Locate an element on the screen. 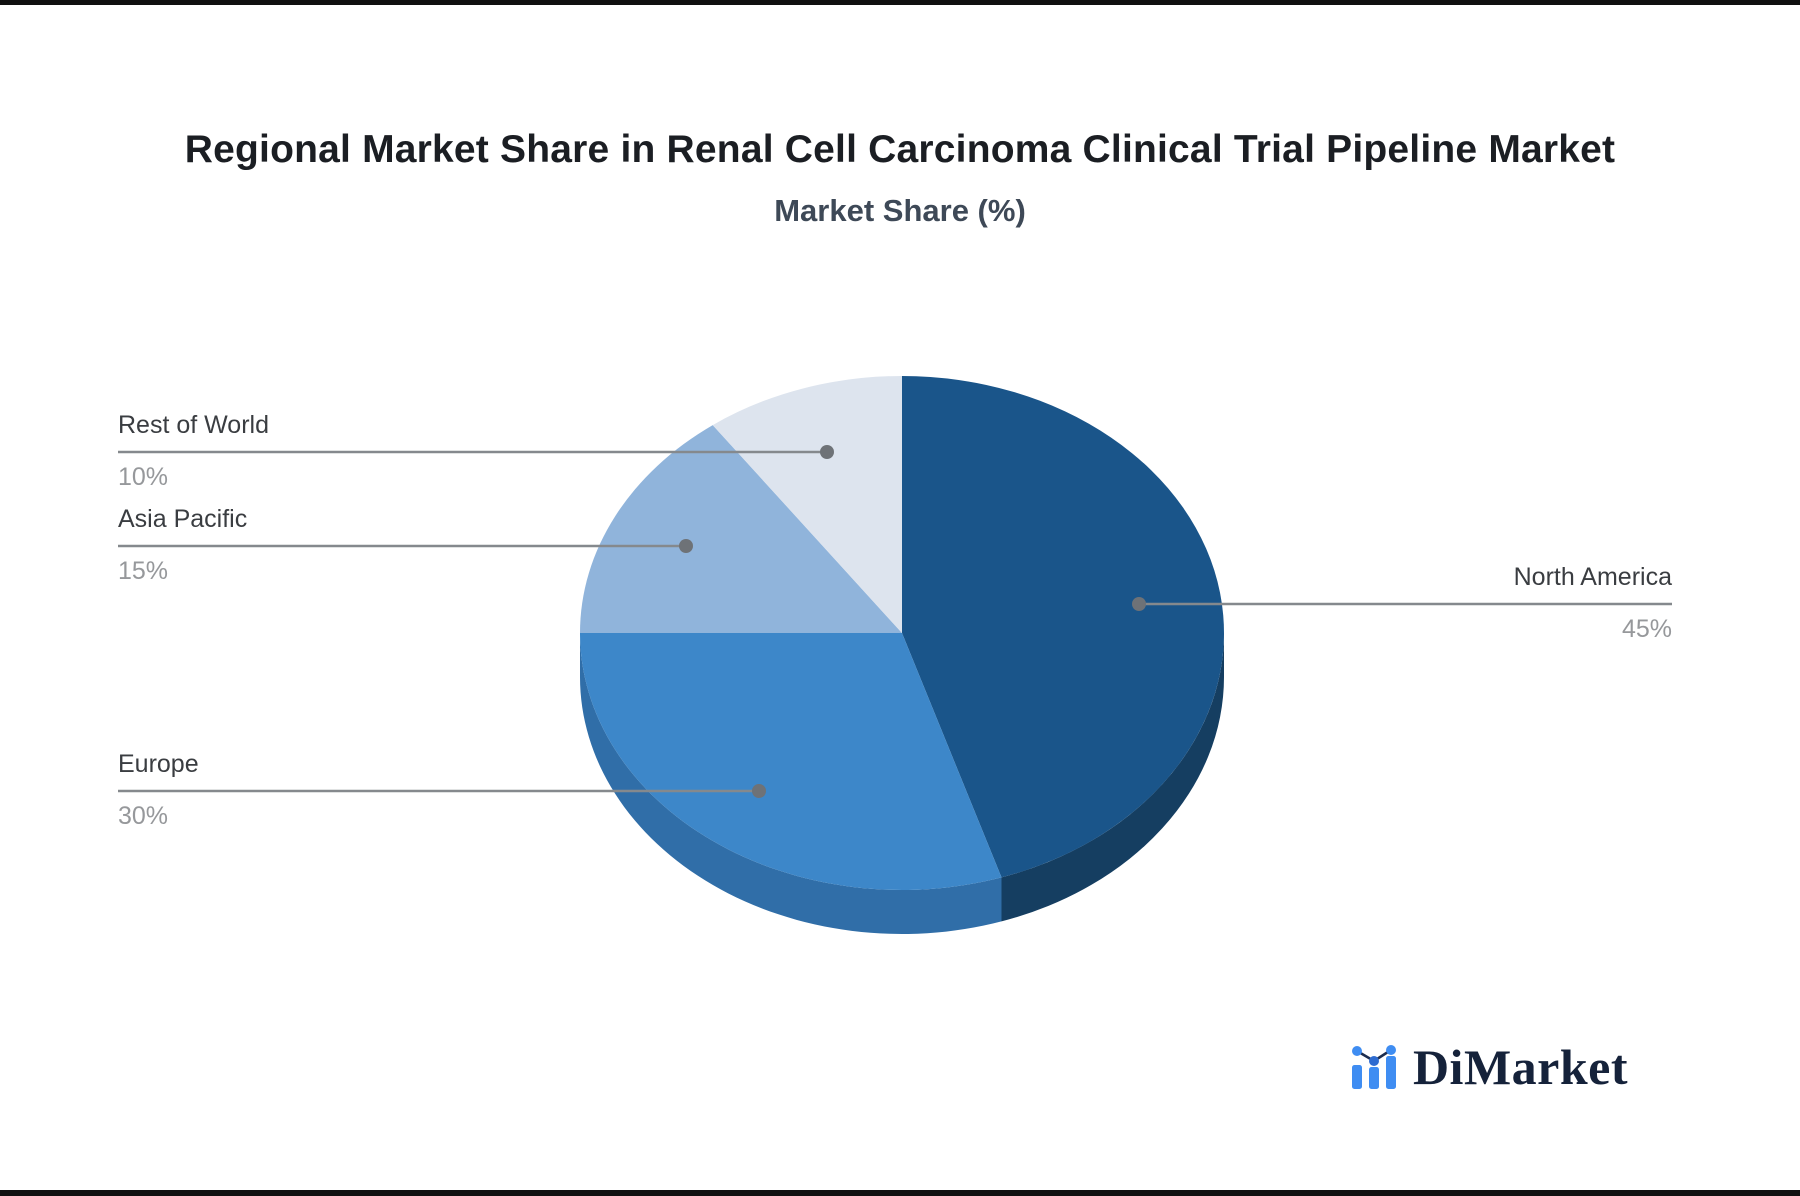 The image size is (1800, 1196). pie-slice-europe is located at coordinates (791, 761).